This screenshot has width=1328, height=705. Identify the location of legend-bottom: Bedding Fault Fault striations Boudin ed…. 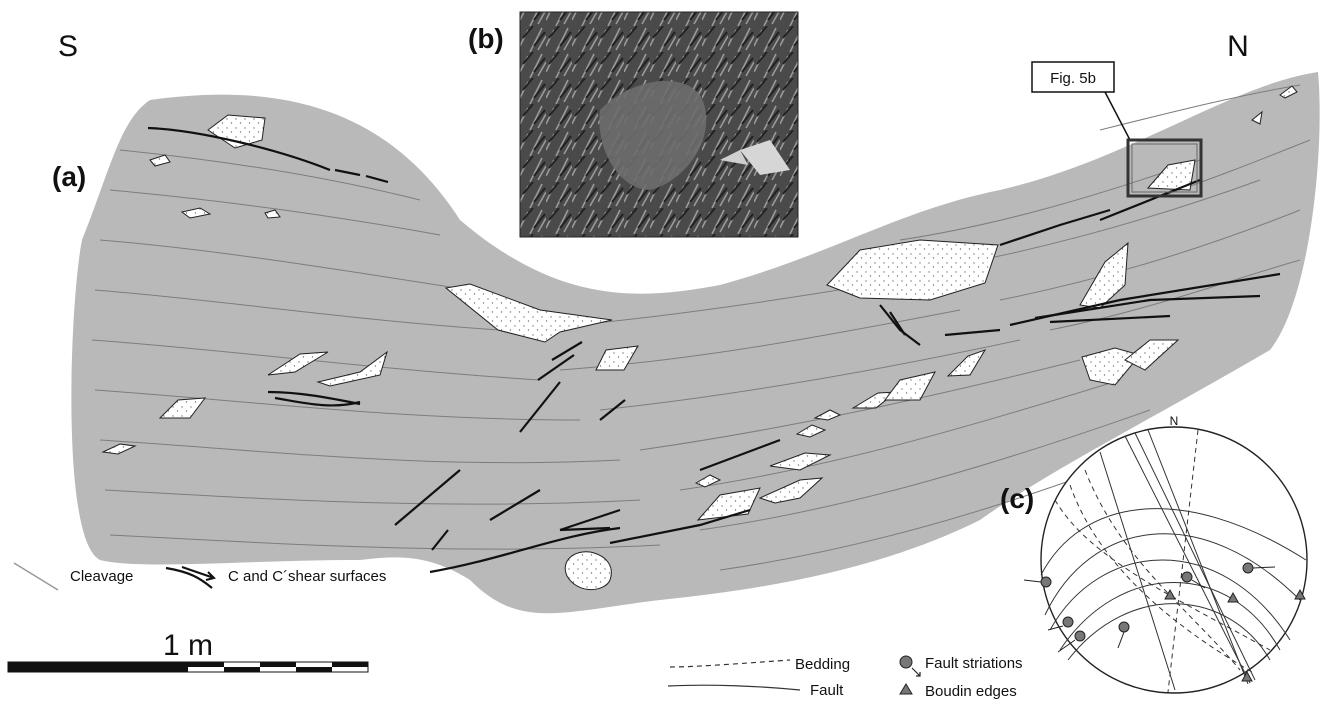
(845, 677).